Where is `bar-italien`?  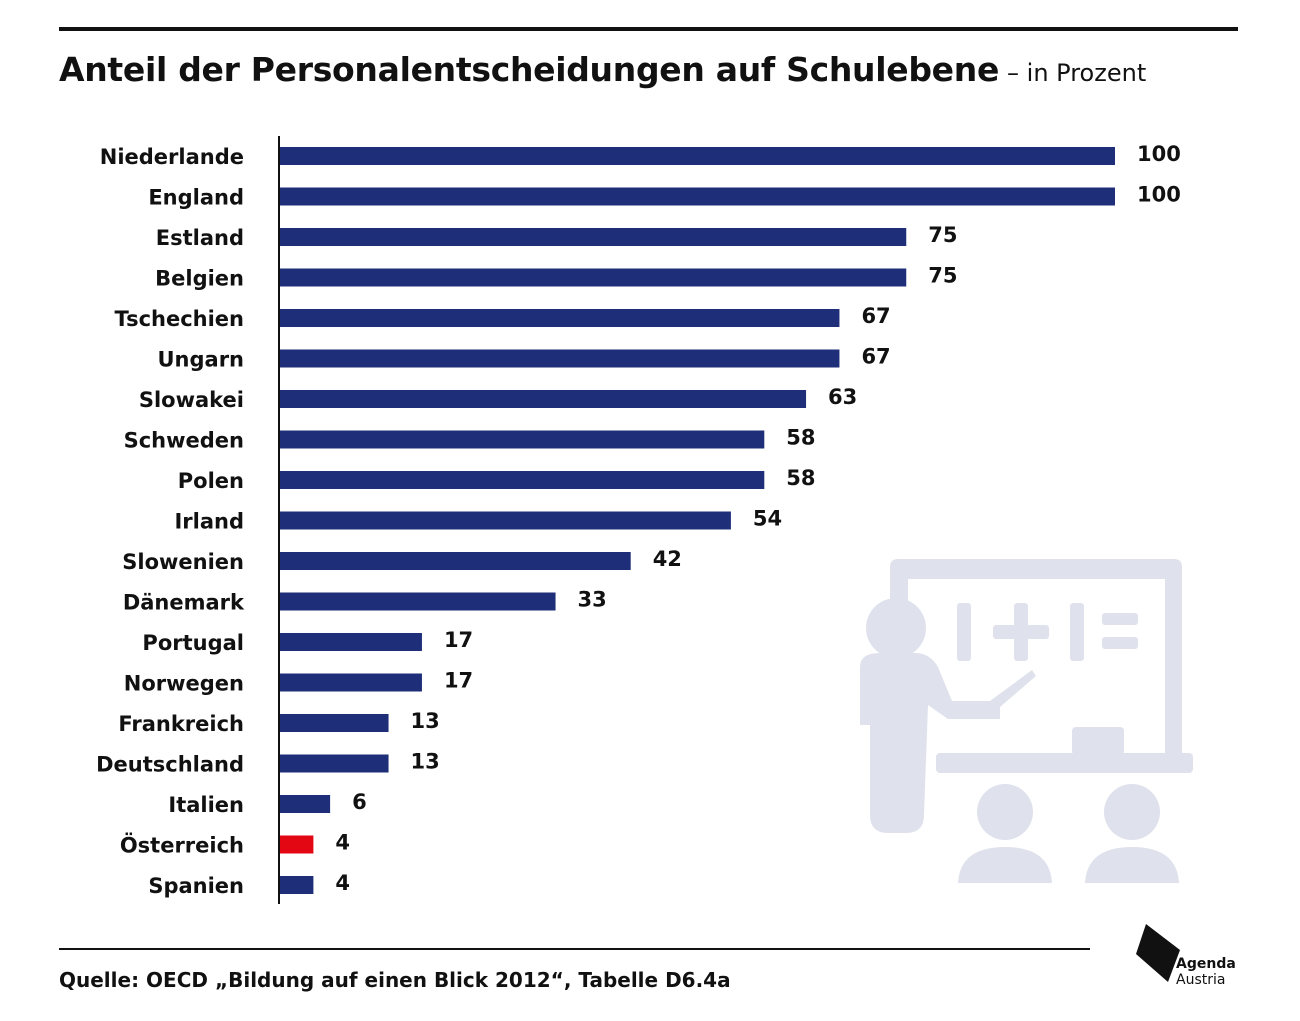
bar-italien is located at coordinates (305, 804).